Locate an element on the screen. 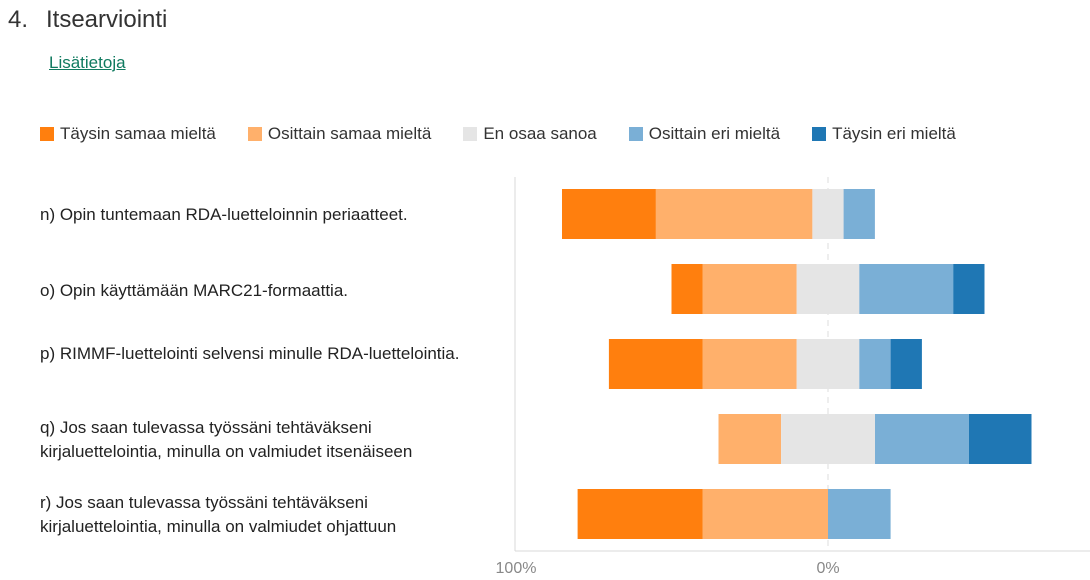 This screenshot has width=1090, height=580. legend-item-fully-disagree: Täysin eri mieltä is located at coordinates (884, 134).